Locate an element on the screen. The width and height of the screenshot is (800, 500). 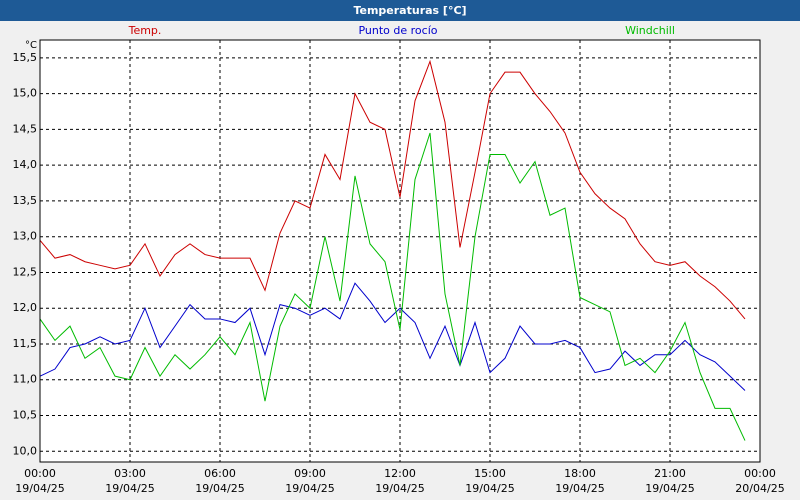
y-tick-label: 14,0 is located at coordinates (25, 164).